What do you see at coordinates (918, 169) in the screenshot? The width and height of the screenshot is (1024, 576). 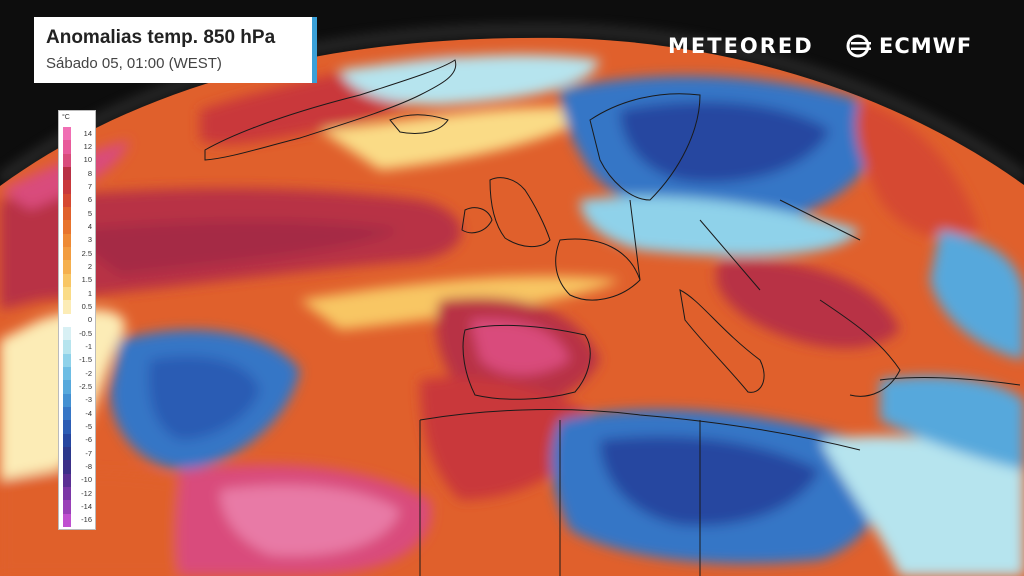 I see `anomaly-east-arc-warm` at bounding box center [918, 169].